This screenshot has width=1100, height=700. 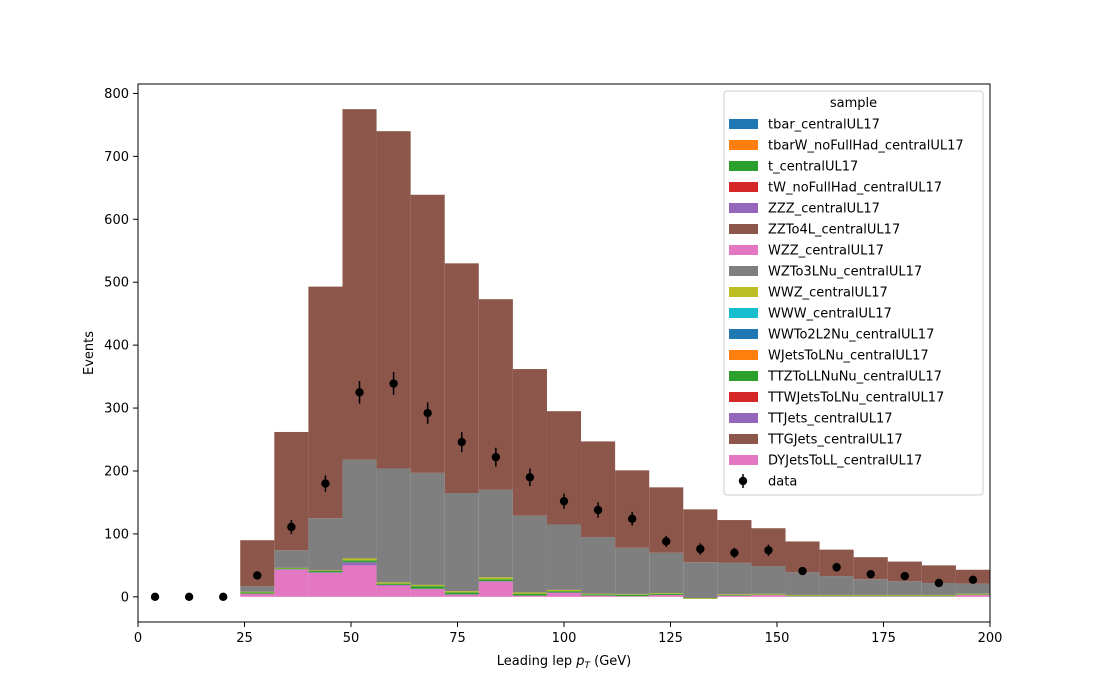 I want to click on legend-label-TTZToLLNuNu_centralUL17: TTZToLLNuNu_centralUL17, so click(x=854, y=377).